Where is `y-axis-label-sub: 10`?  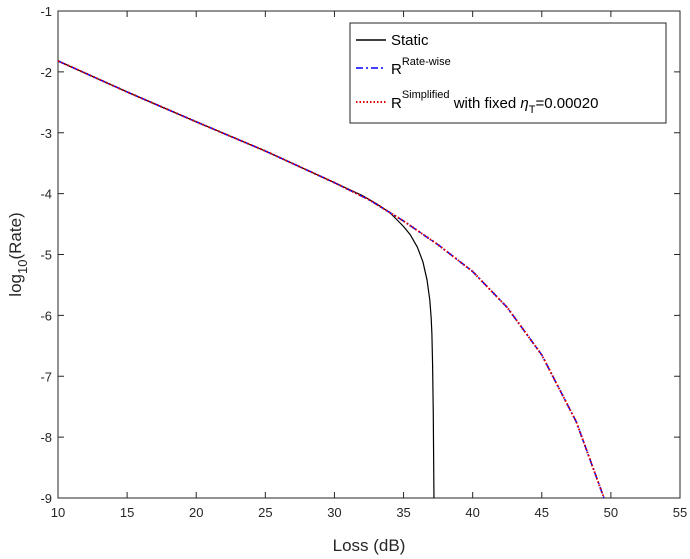 y-axis-label-sub: 10 is located at coordinates (22, 267).